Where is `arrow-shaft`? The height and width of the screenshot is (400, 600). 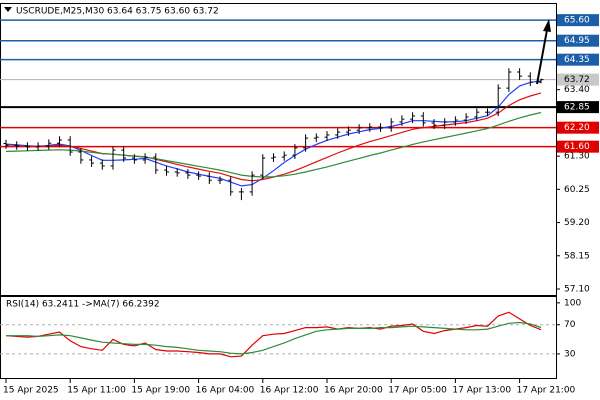
arrow-shaft is located at coordinates (542, 57).